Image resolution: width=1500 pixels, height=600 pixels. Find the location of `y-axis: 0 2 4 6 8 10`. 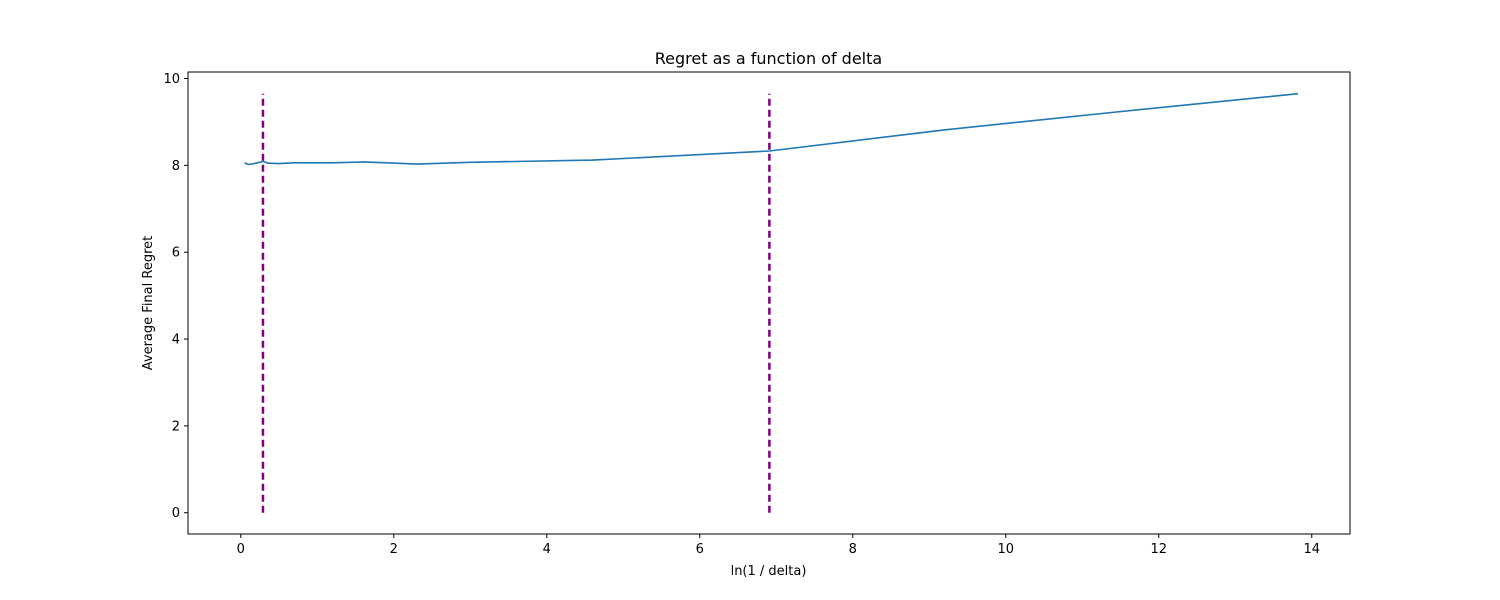

y-axis: 0 2 4 6 8 10 is located at coordinates (175, 296).